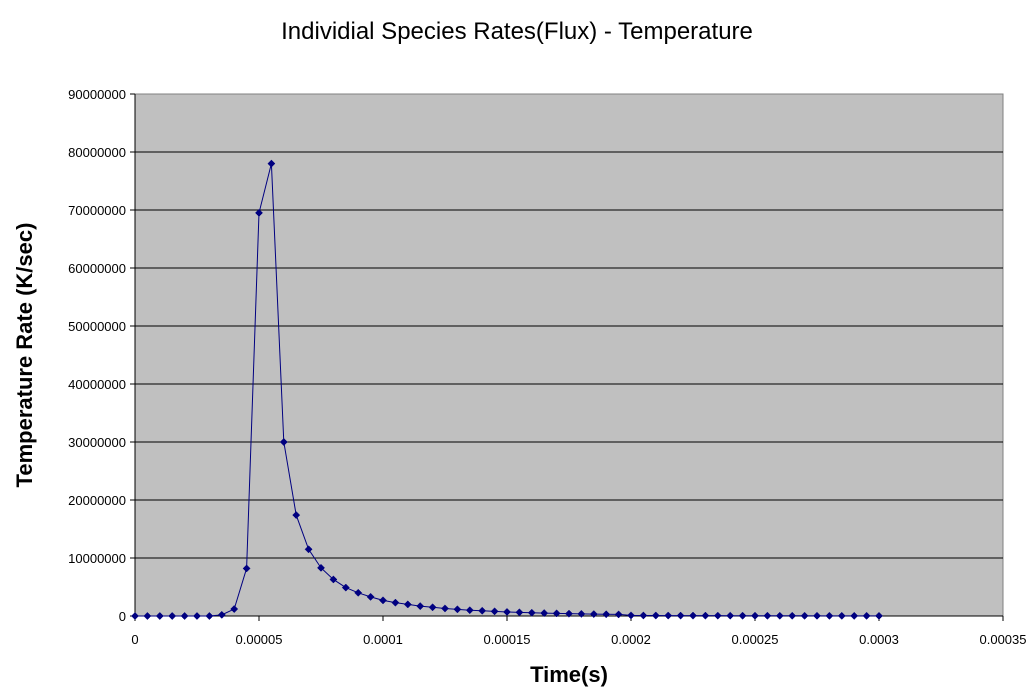  What do you see at coordinates (259, 639) in the screenshot?
I see `x-tick-label: 0.00005` at bounding box center [259, 639].